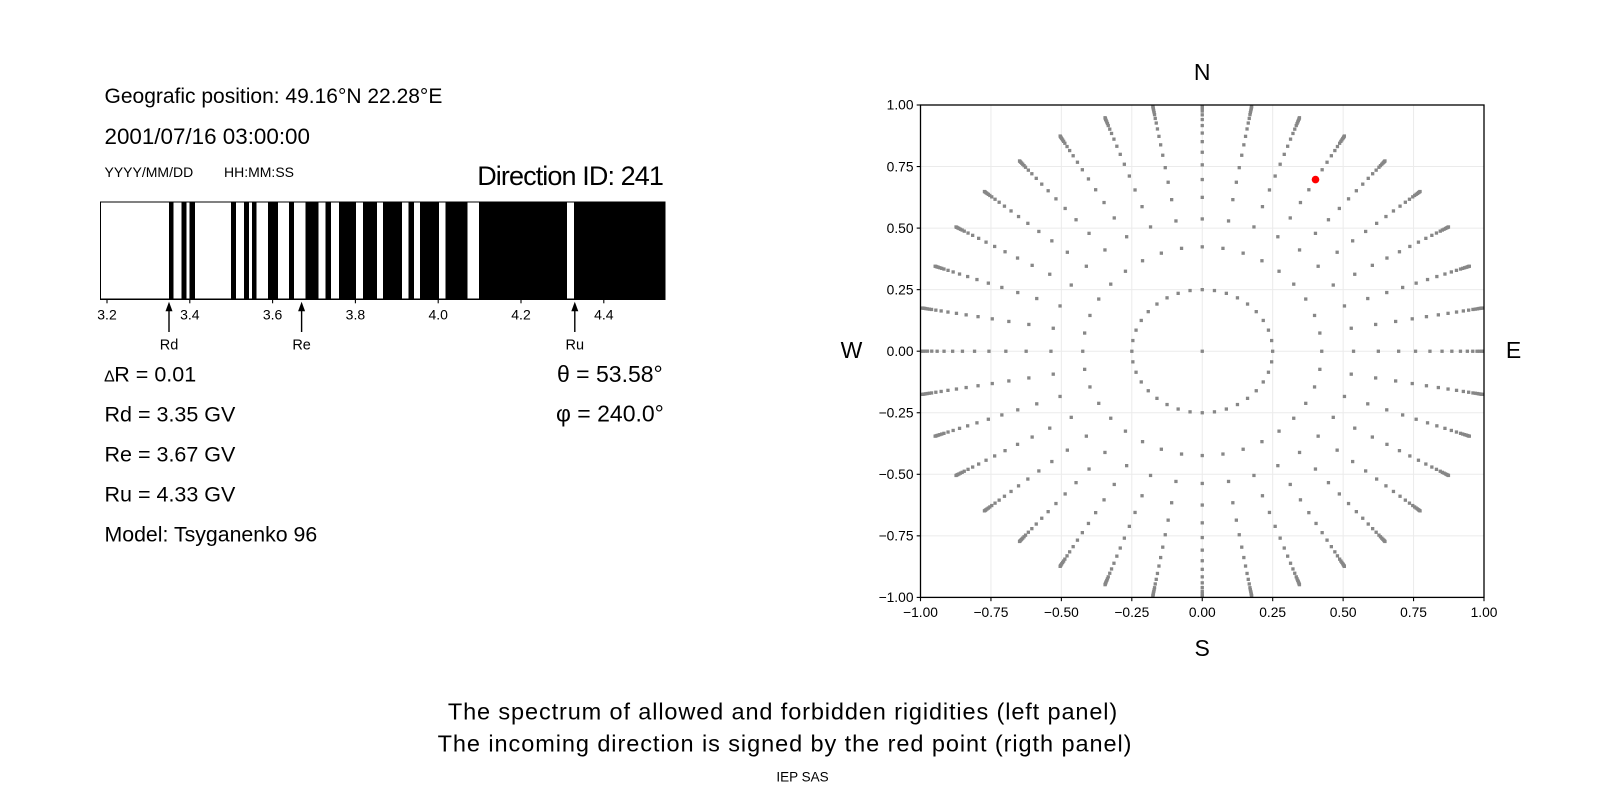 Image resolution: width=1600 pixels, height=805 pixels. I want to click on svg-text: Re = 3.67 GV, so click(171, 455).